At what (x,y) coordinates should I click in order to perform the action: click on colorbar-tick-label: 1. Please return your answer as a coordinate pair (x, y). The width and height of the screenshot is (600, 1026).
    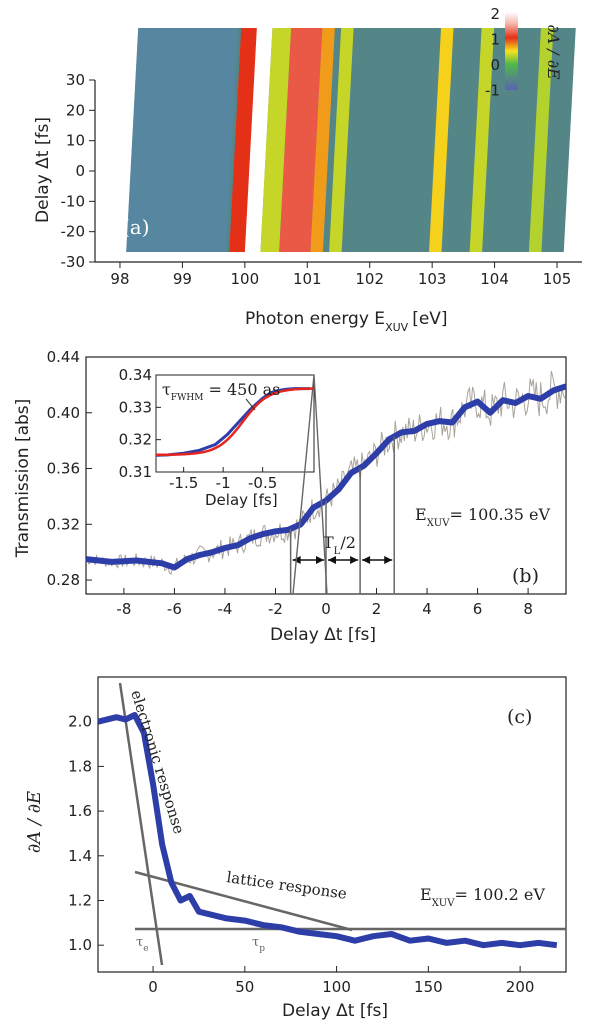
    Looking at the image, I should click on (495, 40).